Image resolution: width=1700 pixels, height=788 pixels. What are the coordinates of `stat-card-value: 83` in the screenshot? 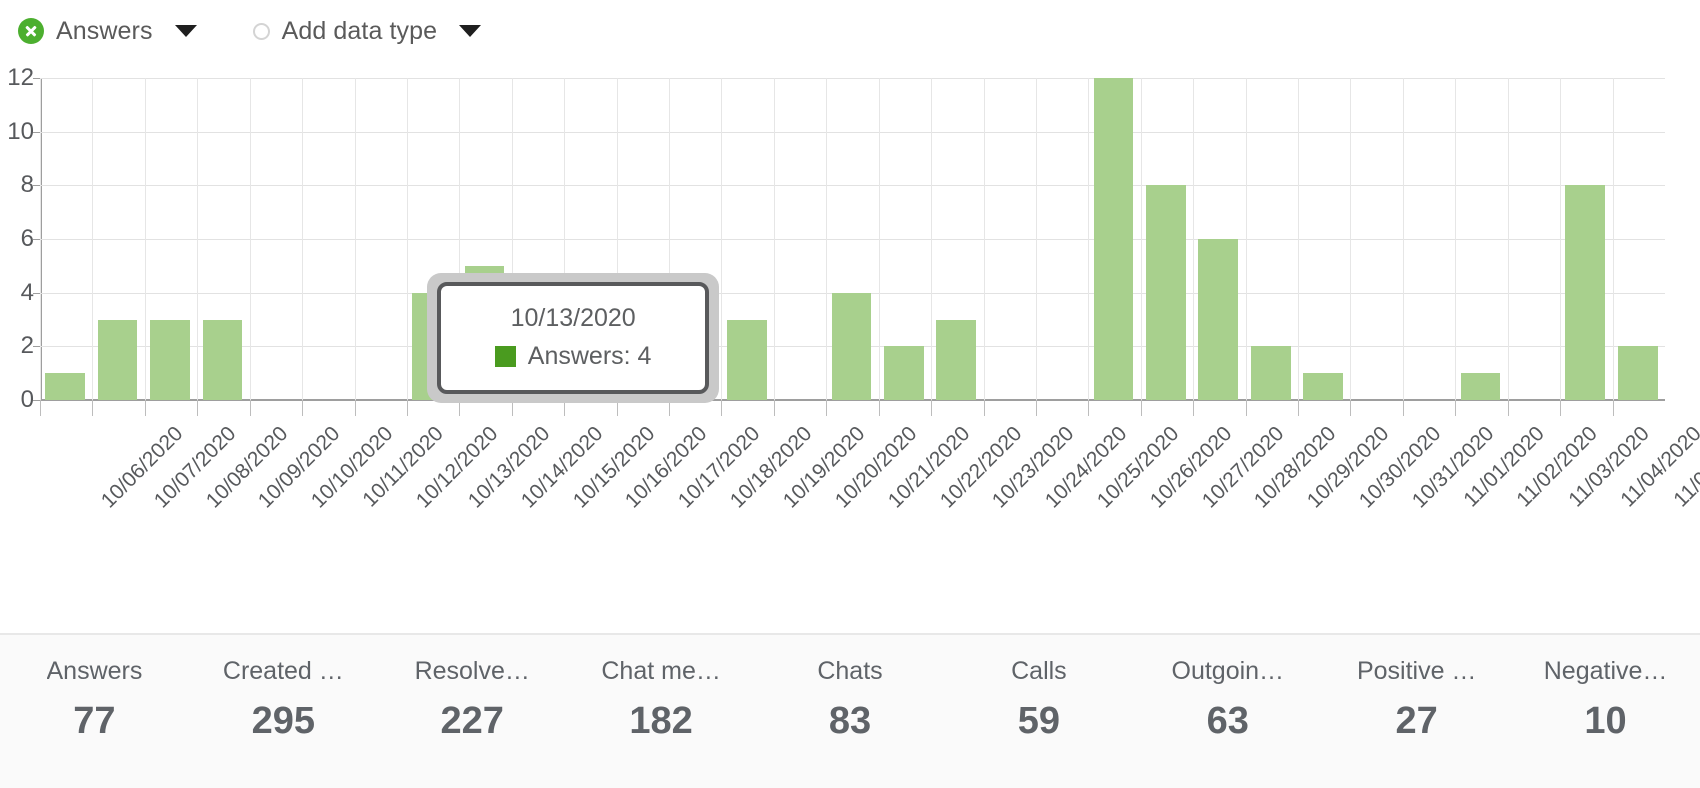 It's located at (850, 721).